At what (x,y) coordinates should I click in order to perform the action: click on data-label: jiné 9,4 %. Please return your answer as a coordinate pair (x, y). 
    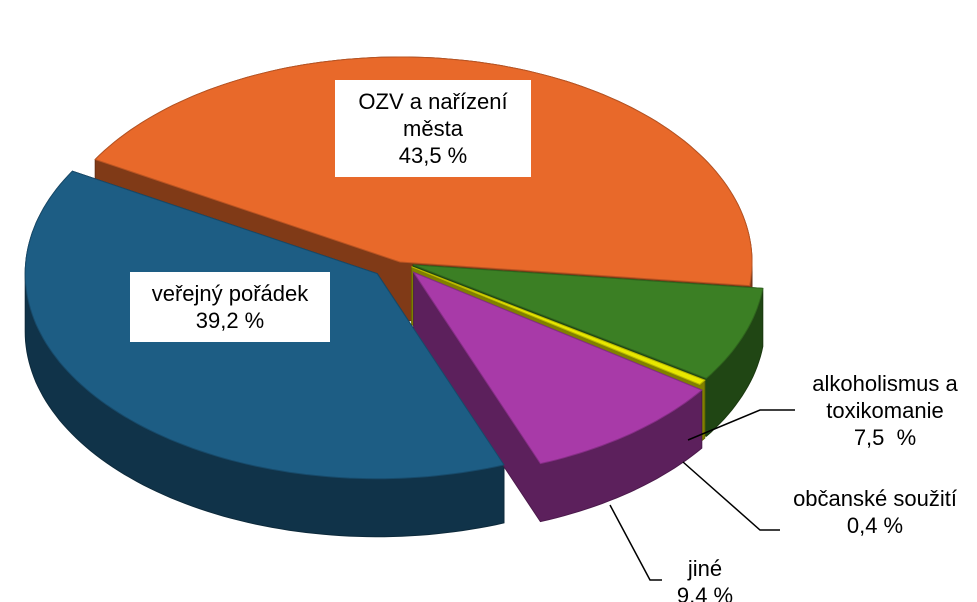
    Looking at the image, I should click on (705, 578).